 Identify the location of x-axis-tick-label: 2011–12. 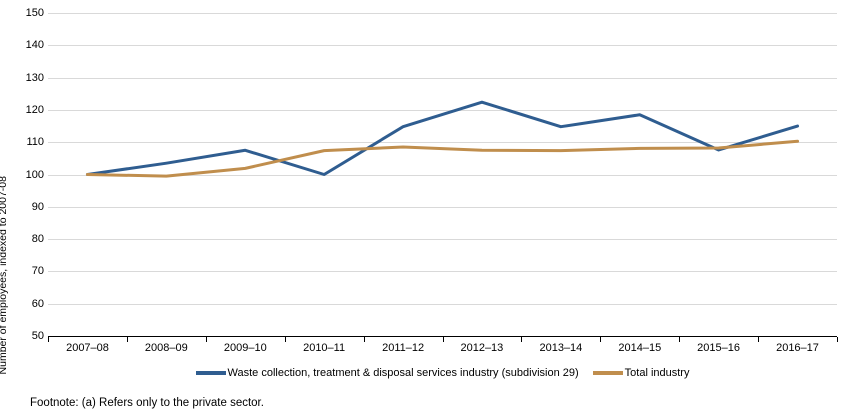
(403, 348).